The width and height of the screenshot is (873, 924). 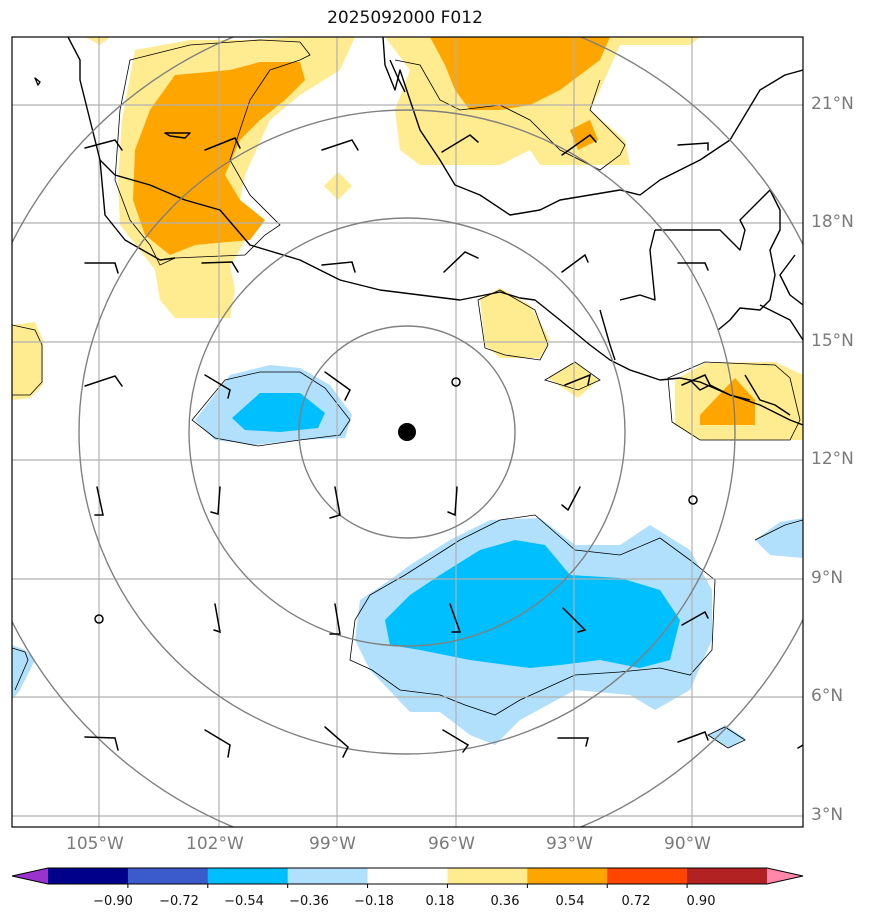 I want to click on colorbar-outline, so click(x=407, y=876).